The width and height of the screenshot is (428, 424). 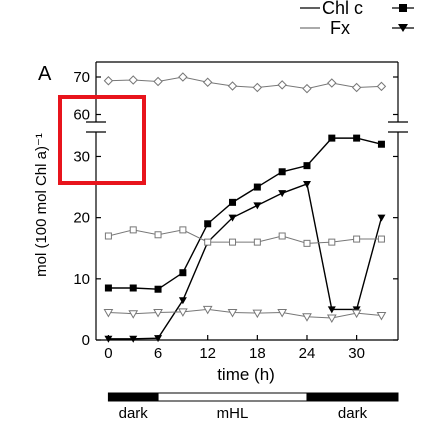 I want to click on legend-fx-label: Fx, so click(x=340, y=28).